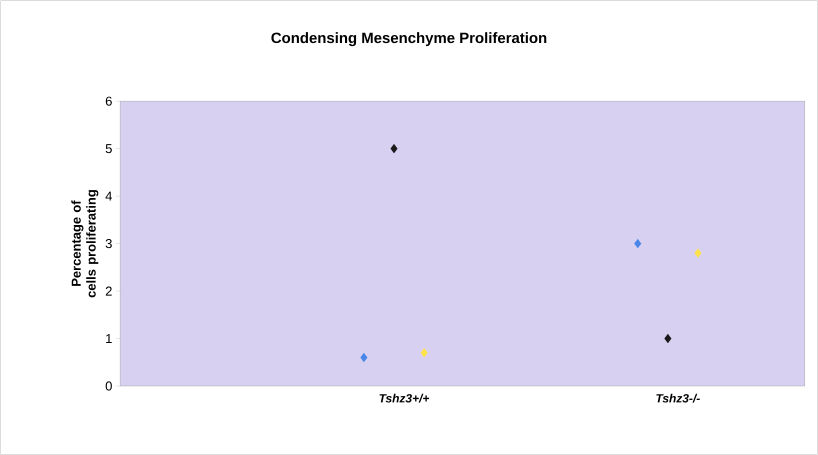  I want to click on x-tick-label: Tshz3+/+, so click(405, 398).